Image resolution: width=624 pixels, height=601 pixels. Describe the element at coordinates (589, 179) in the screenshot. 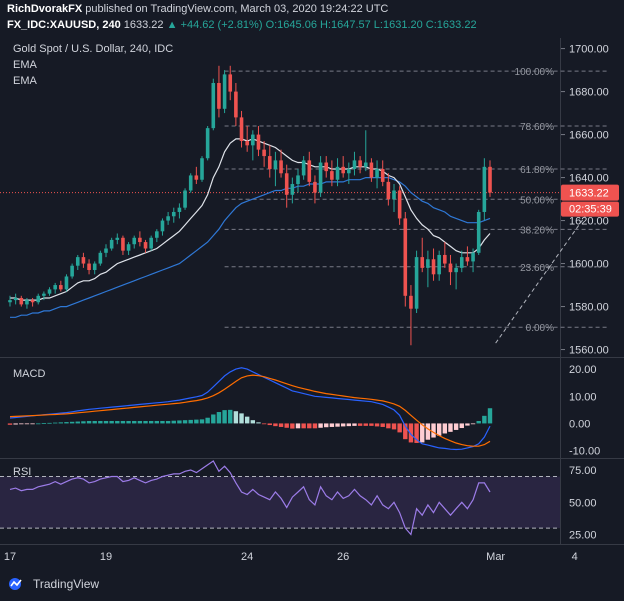

I see `price-axis-label: 1640.00` at that location.